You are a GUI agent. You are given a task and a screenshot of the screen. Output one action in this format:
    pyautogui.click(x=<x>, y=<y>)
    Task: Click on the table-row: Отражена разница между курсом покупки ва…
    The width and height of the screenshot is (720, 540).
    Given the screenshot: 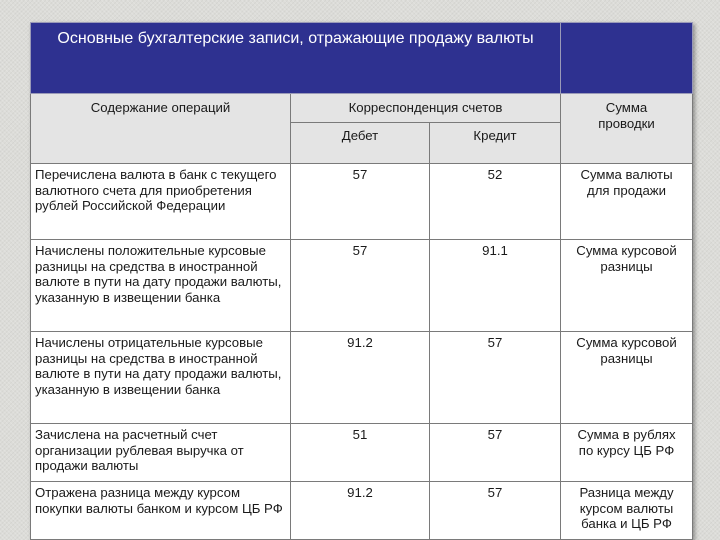 What is the action you would take?
    pyautogui.click(x=362, y=510)
    